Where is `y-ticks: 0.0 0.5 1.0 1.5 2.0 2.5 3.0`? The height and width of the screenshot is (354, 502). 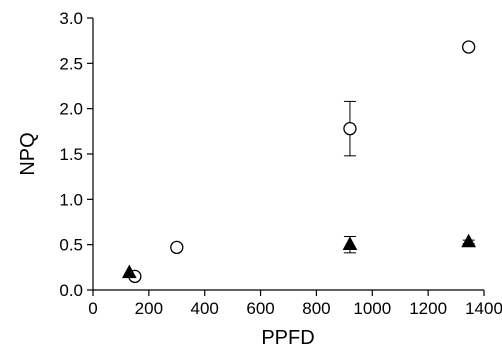 y-ticks: 0.0 0.5 1.0 1.5 2.0 2.5 3.0 is located at coordinates (76, 154).